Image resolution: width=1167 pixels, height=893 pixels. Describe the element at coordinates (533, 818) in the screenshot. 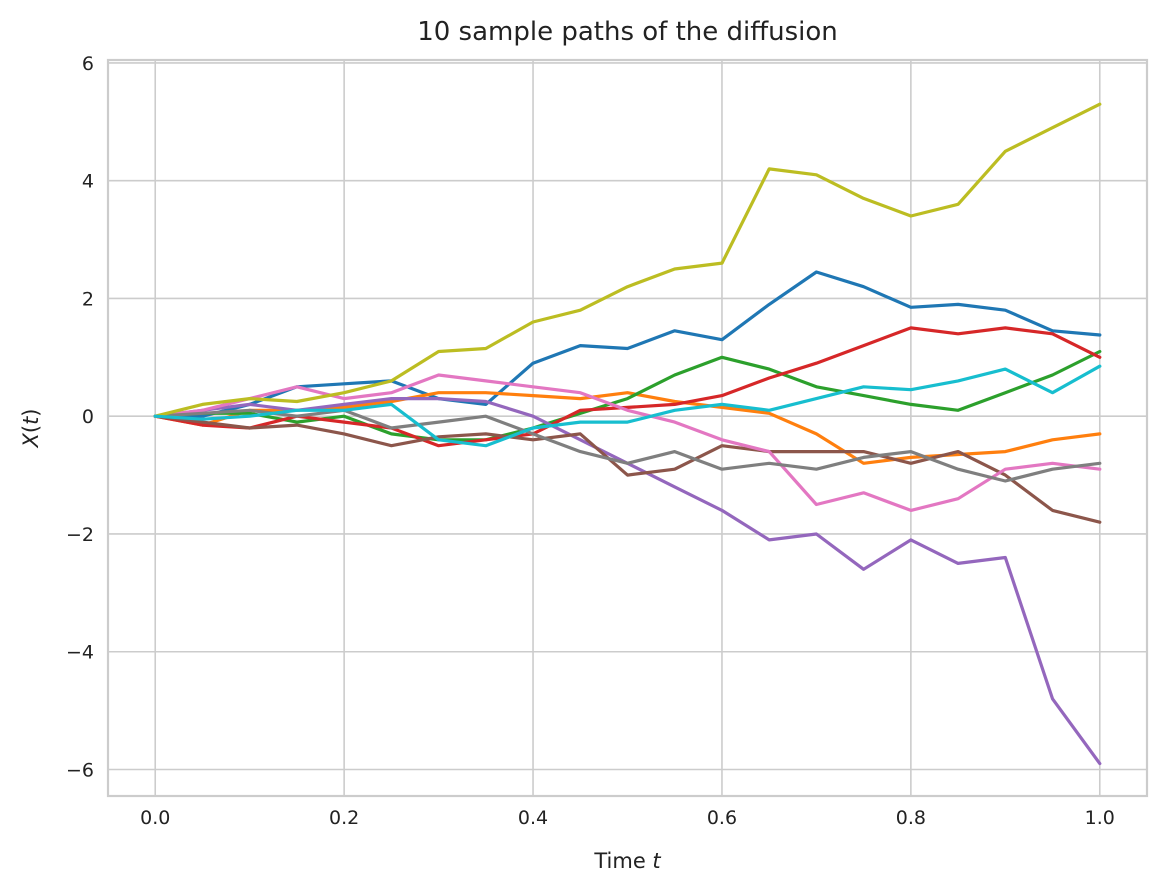

I see `x-tick-label: 0.4` at that location.